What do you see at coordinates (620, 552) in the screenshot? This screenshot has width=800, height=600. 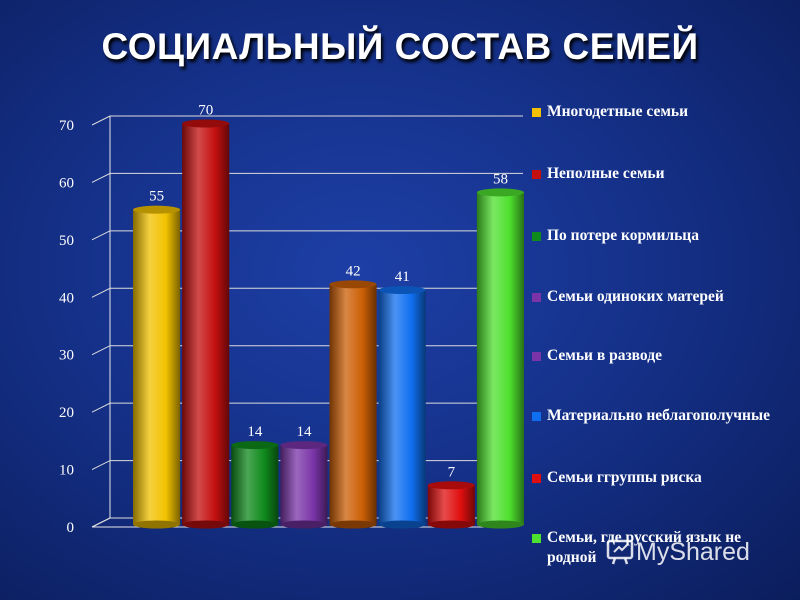 I see `watermark-logo-icon` at bounding box center [620, 552].